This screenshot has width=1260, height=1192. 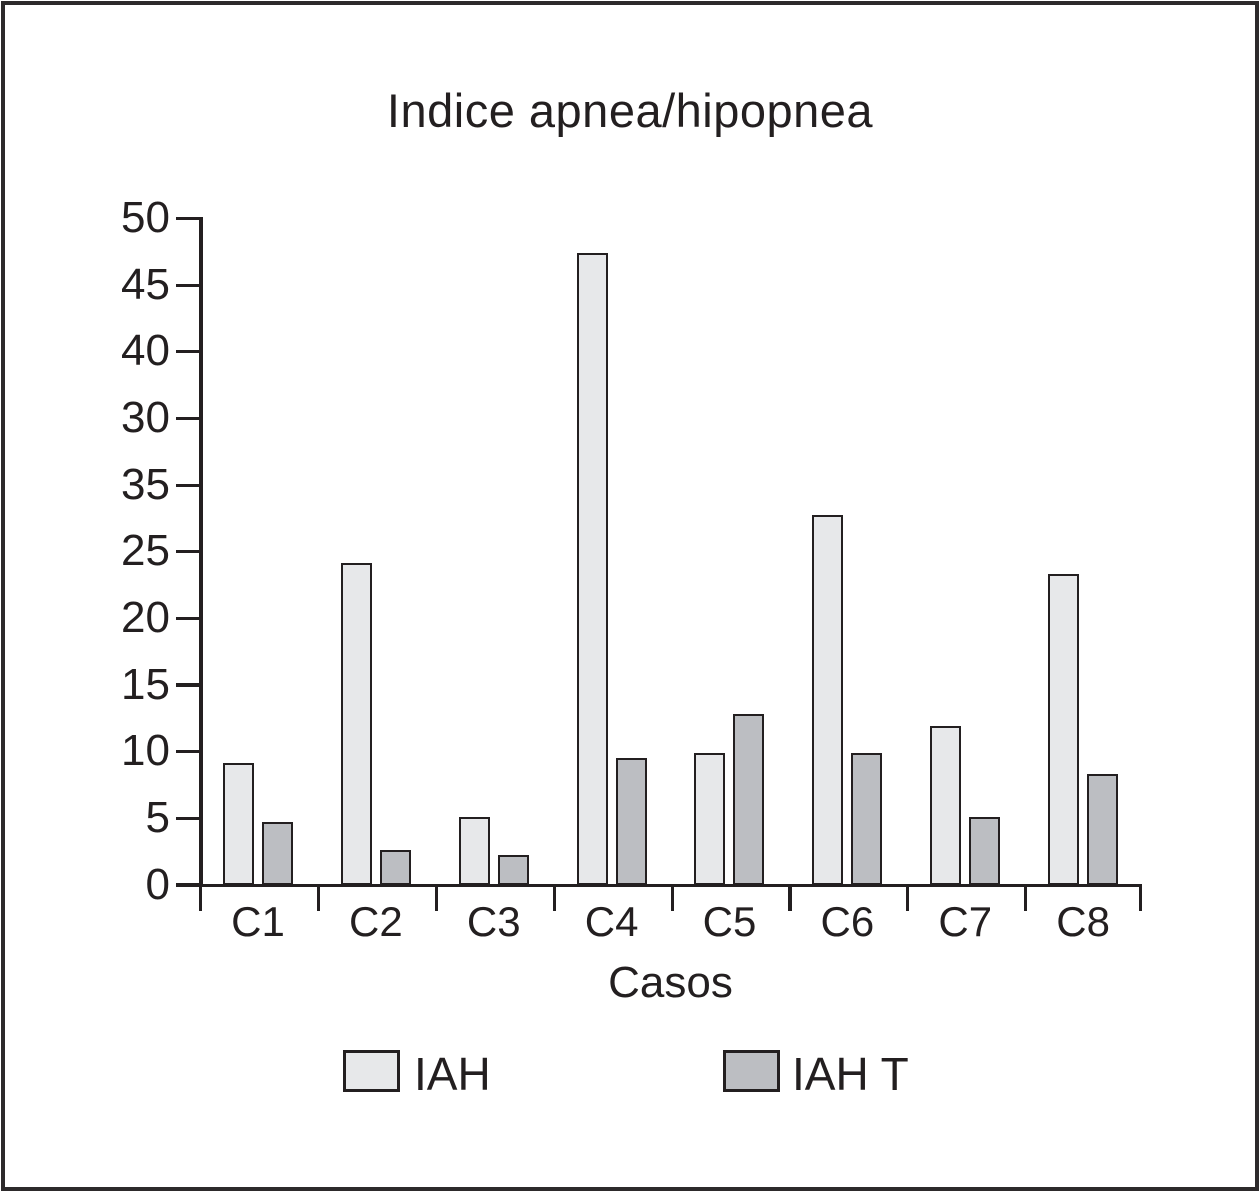 I want to click on legend-label-iah-t: IAH T, so click(x=850, y=1074).